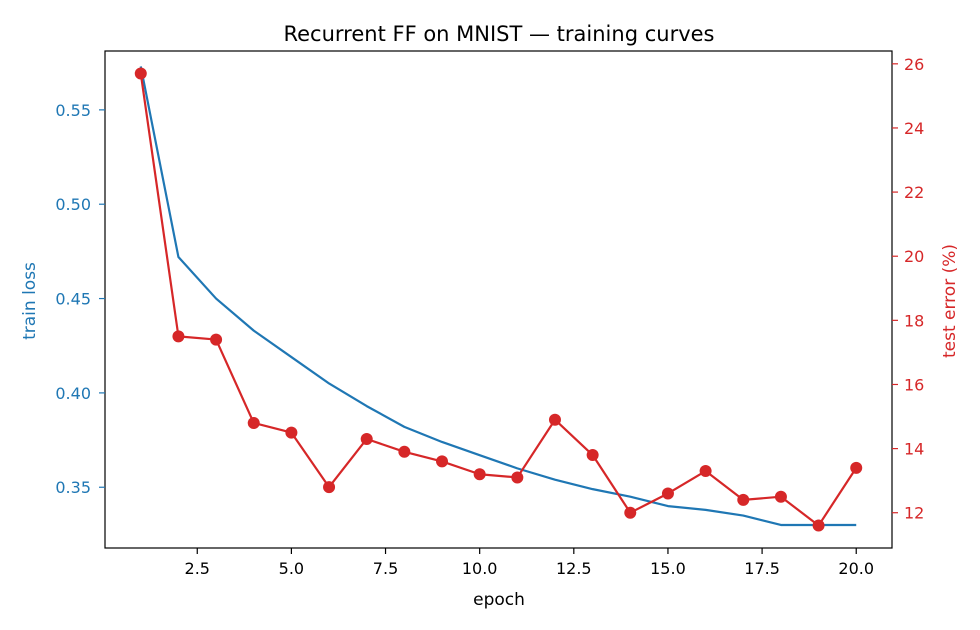  I want to click on y-tick-label-right: 14, so click(914, 449).